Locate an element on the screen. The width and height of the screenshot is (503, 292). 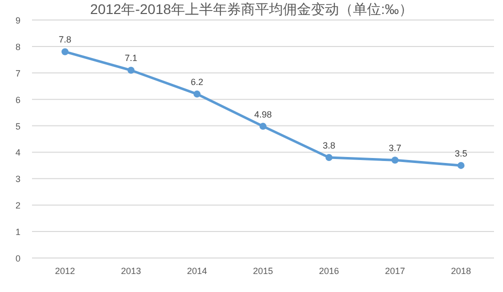
y-tick-label: 2 is located at coordinates (18, 205).